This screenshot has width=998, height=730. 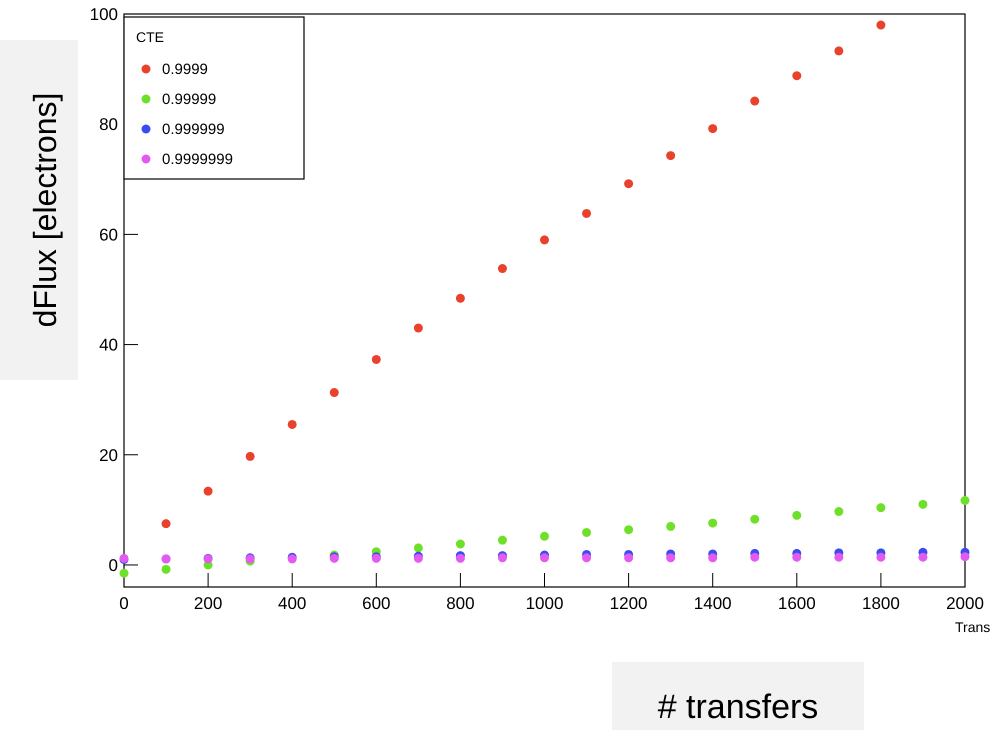 I want to click on x-tick-label: 1400, so click(x=713, y=603).